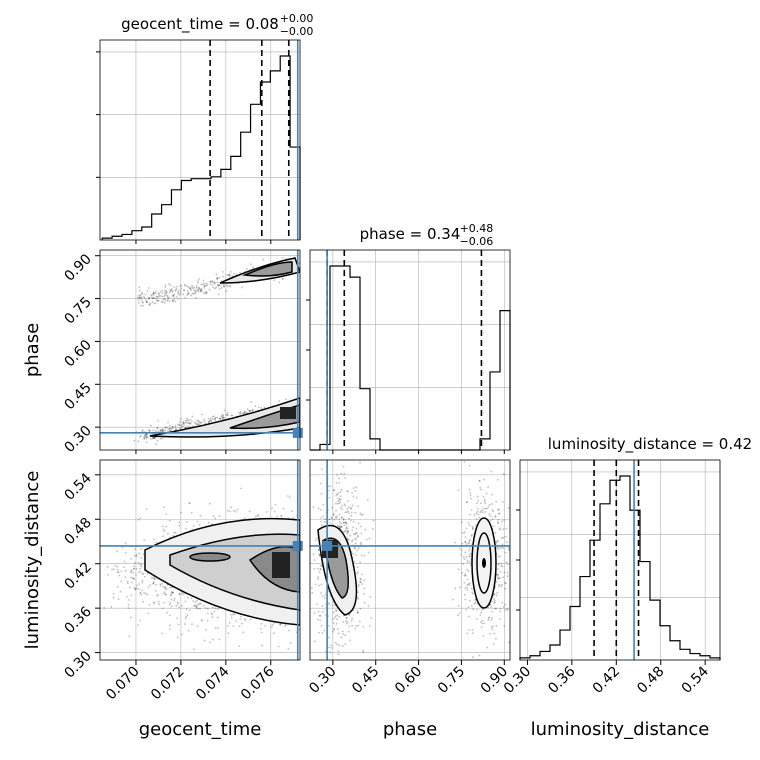 The height and width of the screenshot is (760, 760). What do you see at coordinates (77, 353) in the screenshot?
I see `y-tick-label: 0.60` at bounding box center [77, 353].